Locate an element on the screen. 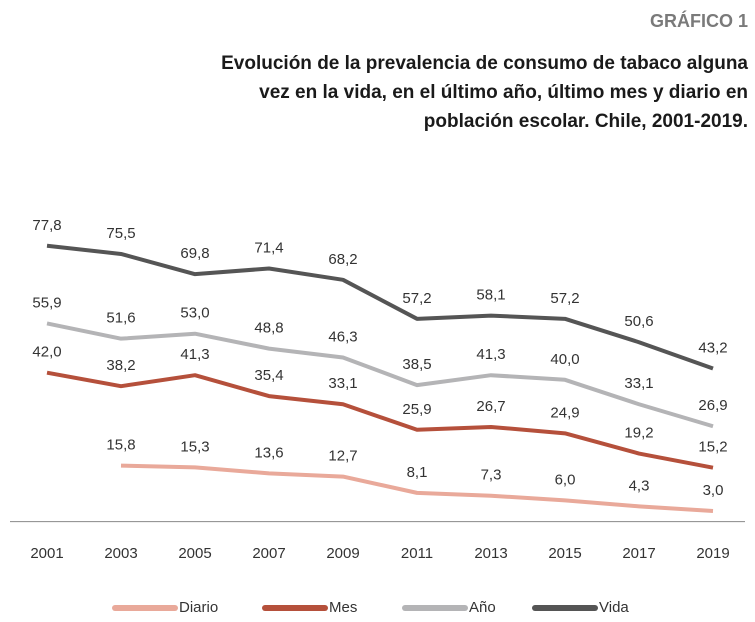  x-tick-label: 2013 is located at coordinates (490, 553).